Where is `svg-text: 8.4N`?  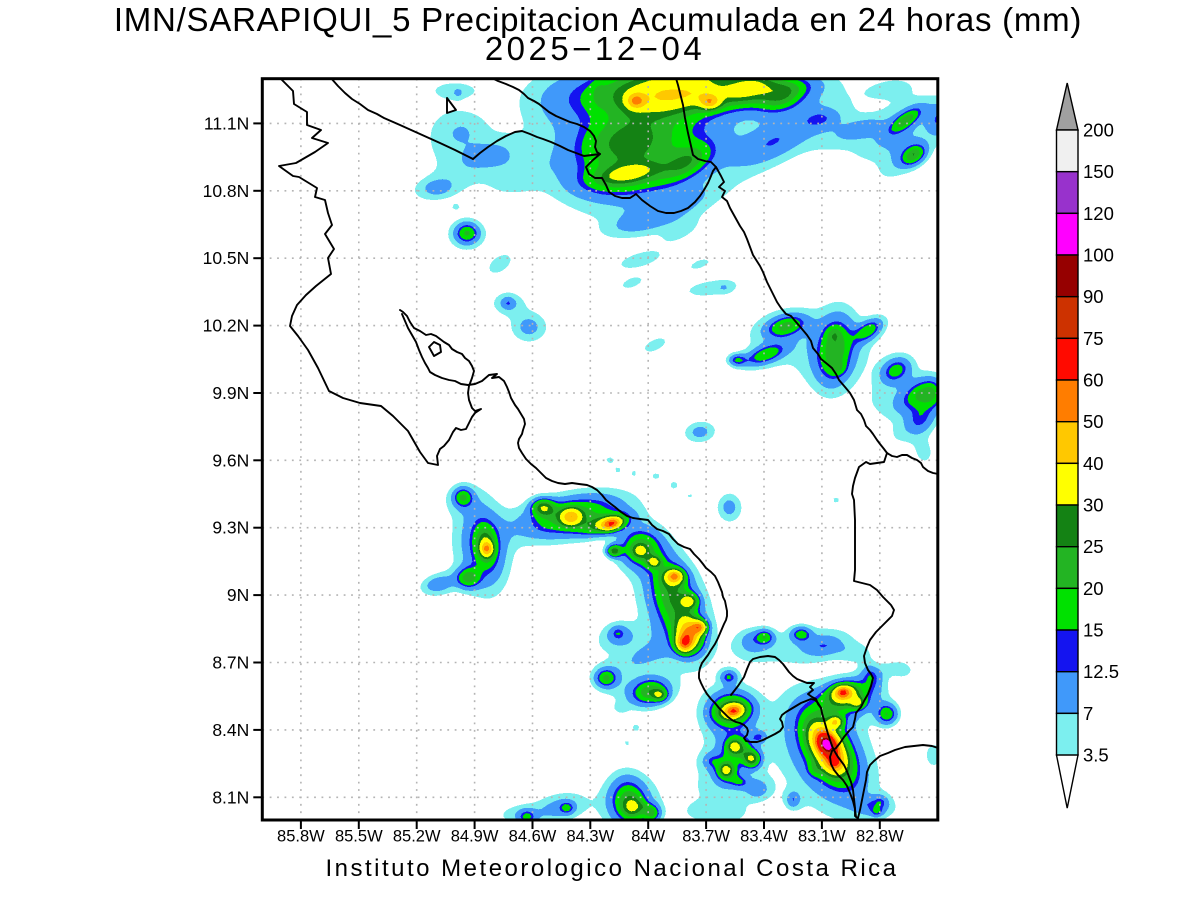
svg-text: 8.4N is located at coordinates (230, 730).